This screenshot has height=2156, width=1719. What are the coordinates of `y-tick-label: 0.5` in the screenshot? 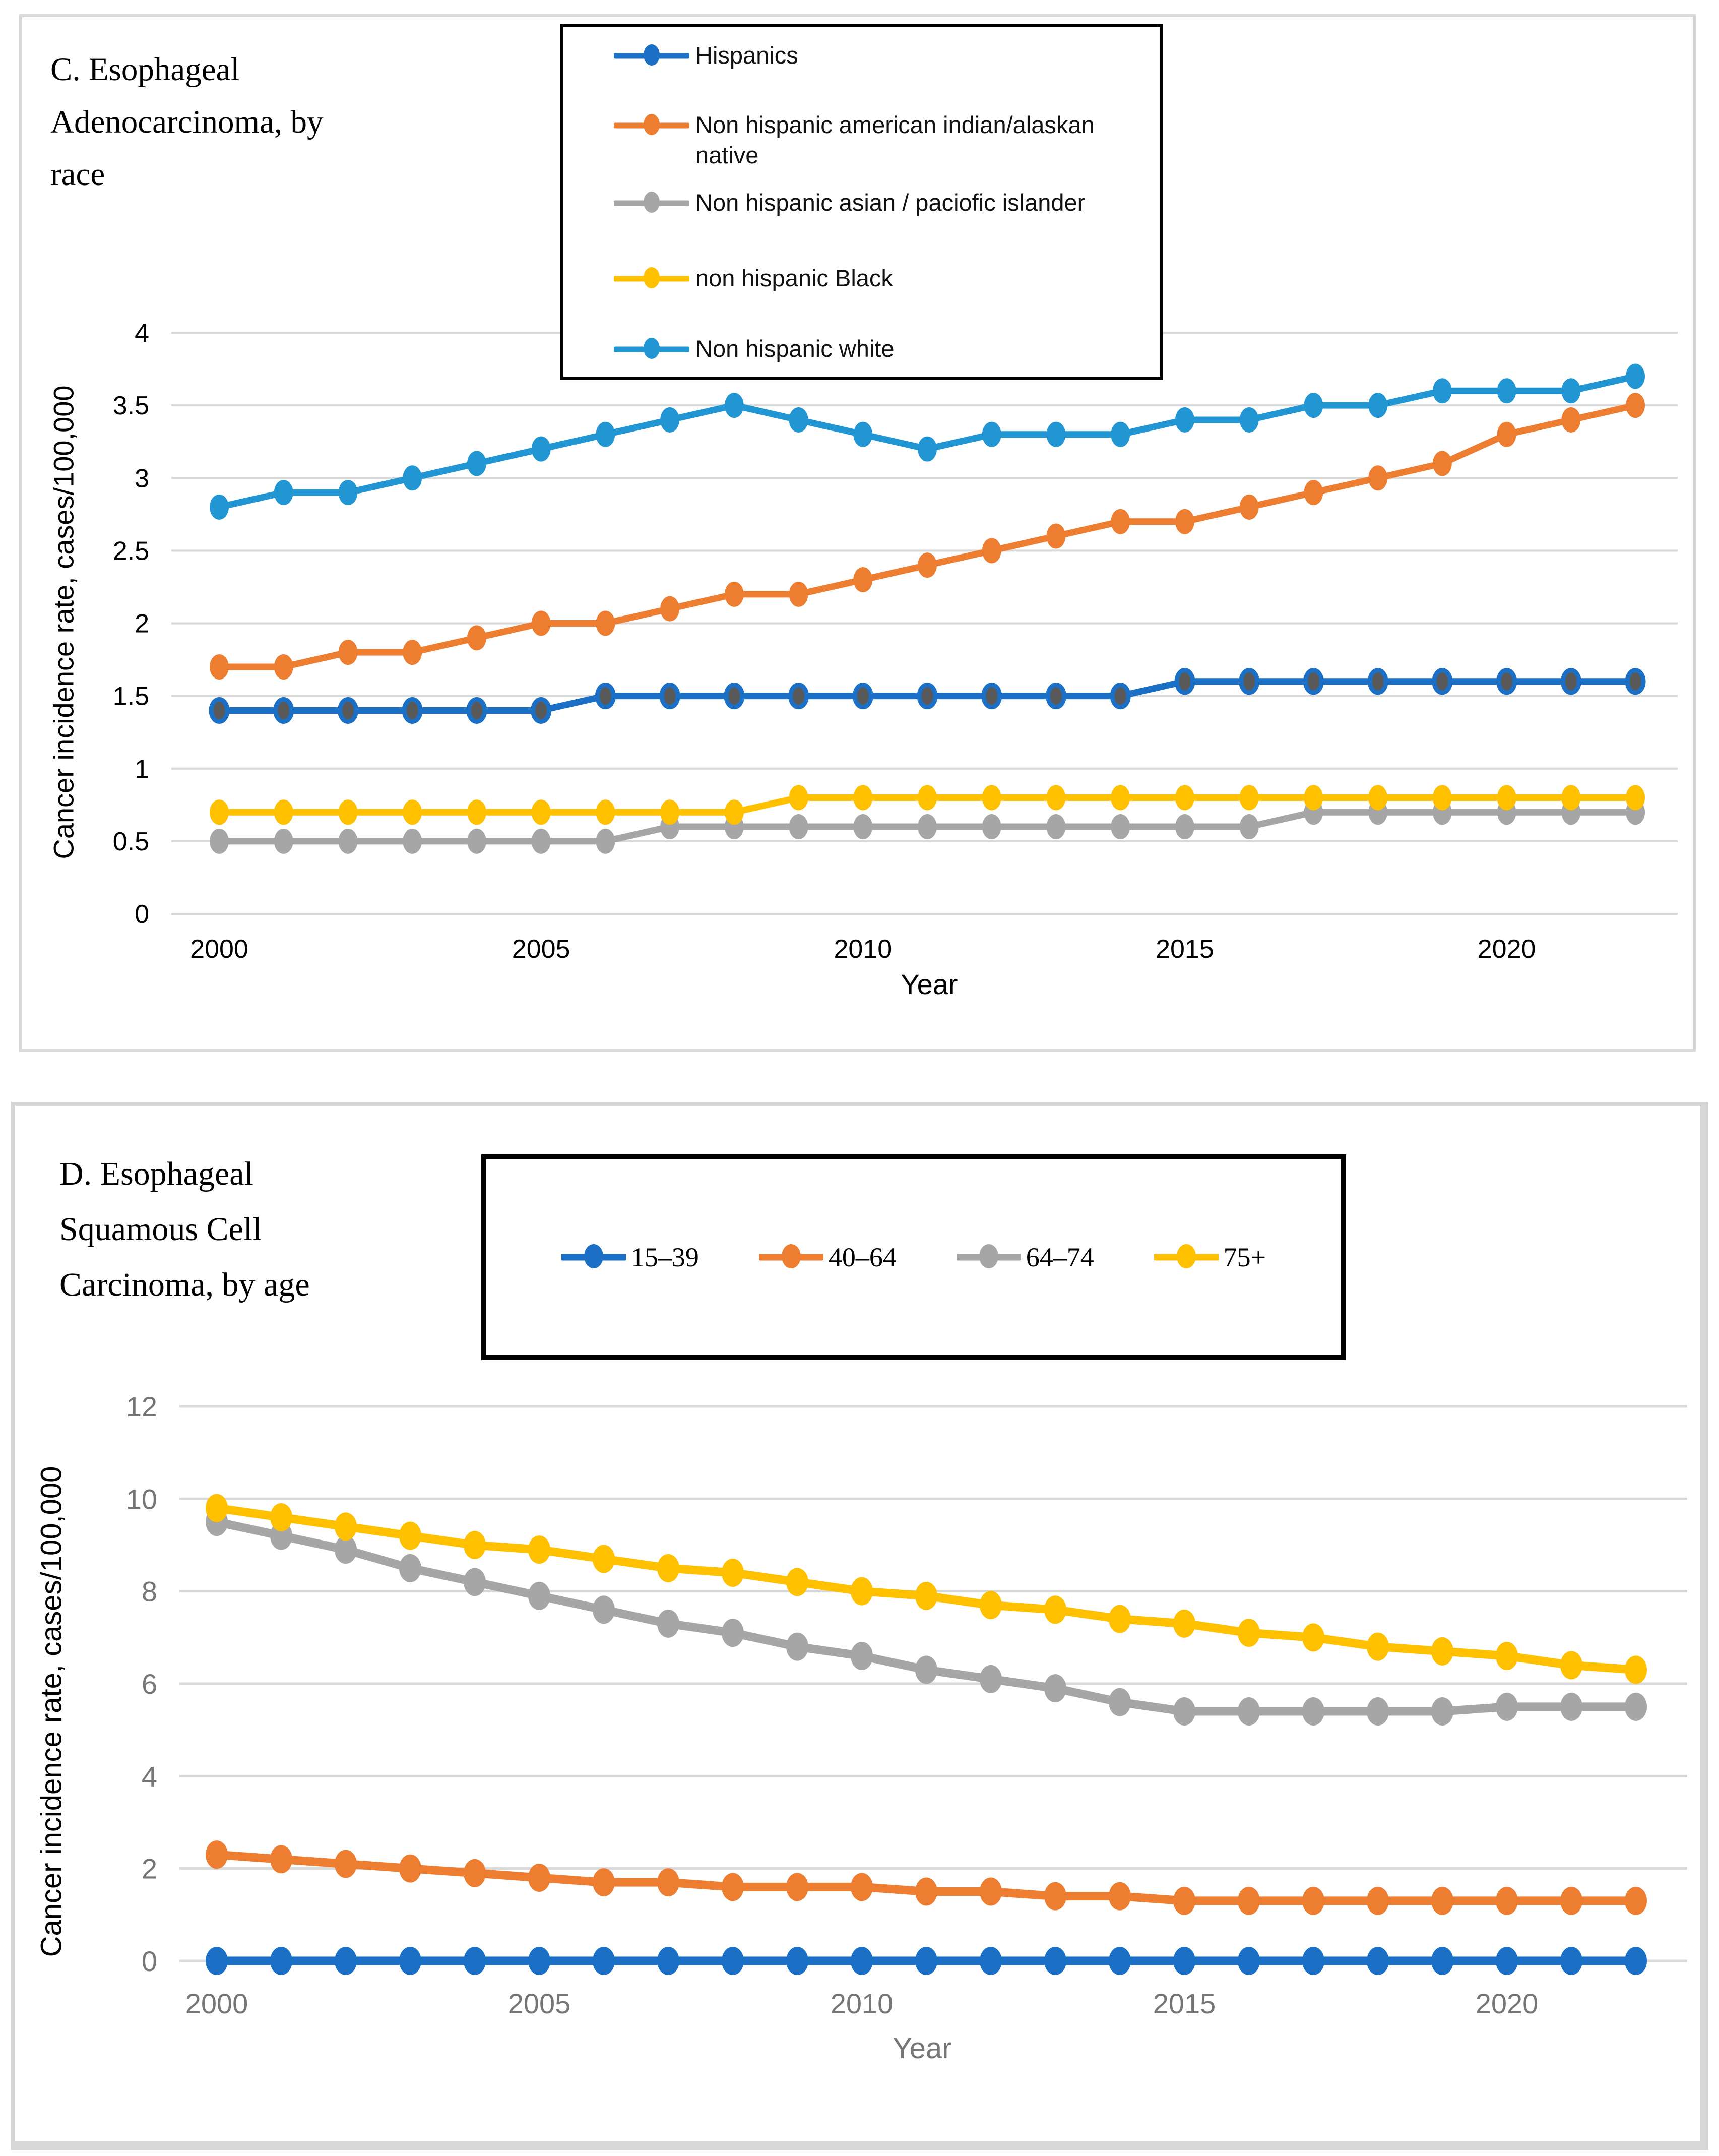 It's located at (131, 841).